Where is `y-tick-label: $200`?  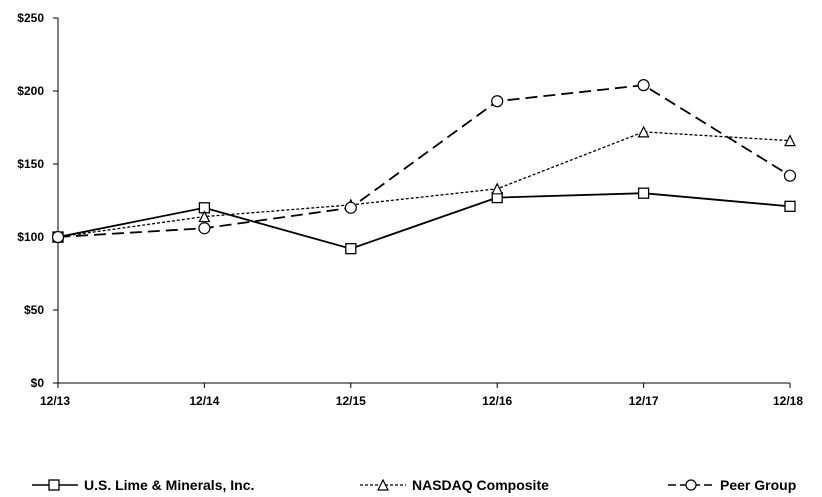 y-tick-label: $200 is located at coordinates (30, 91).